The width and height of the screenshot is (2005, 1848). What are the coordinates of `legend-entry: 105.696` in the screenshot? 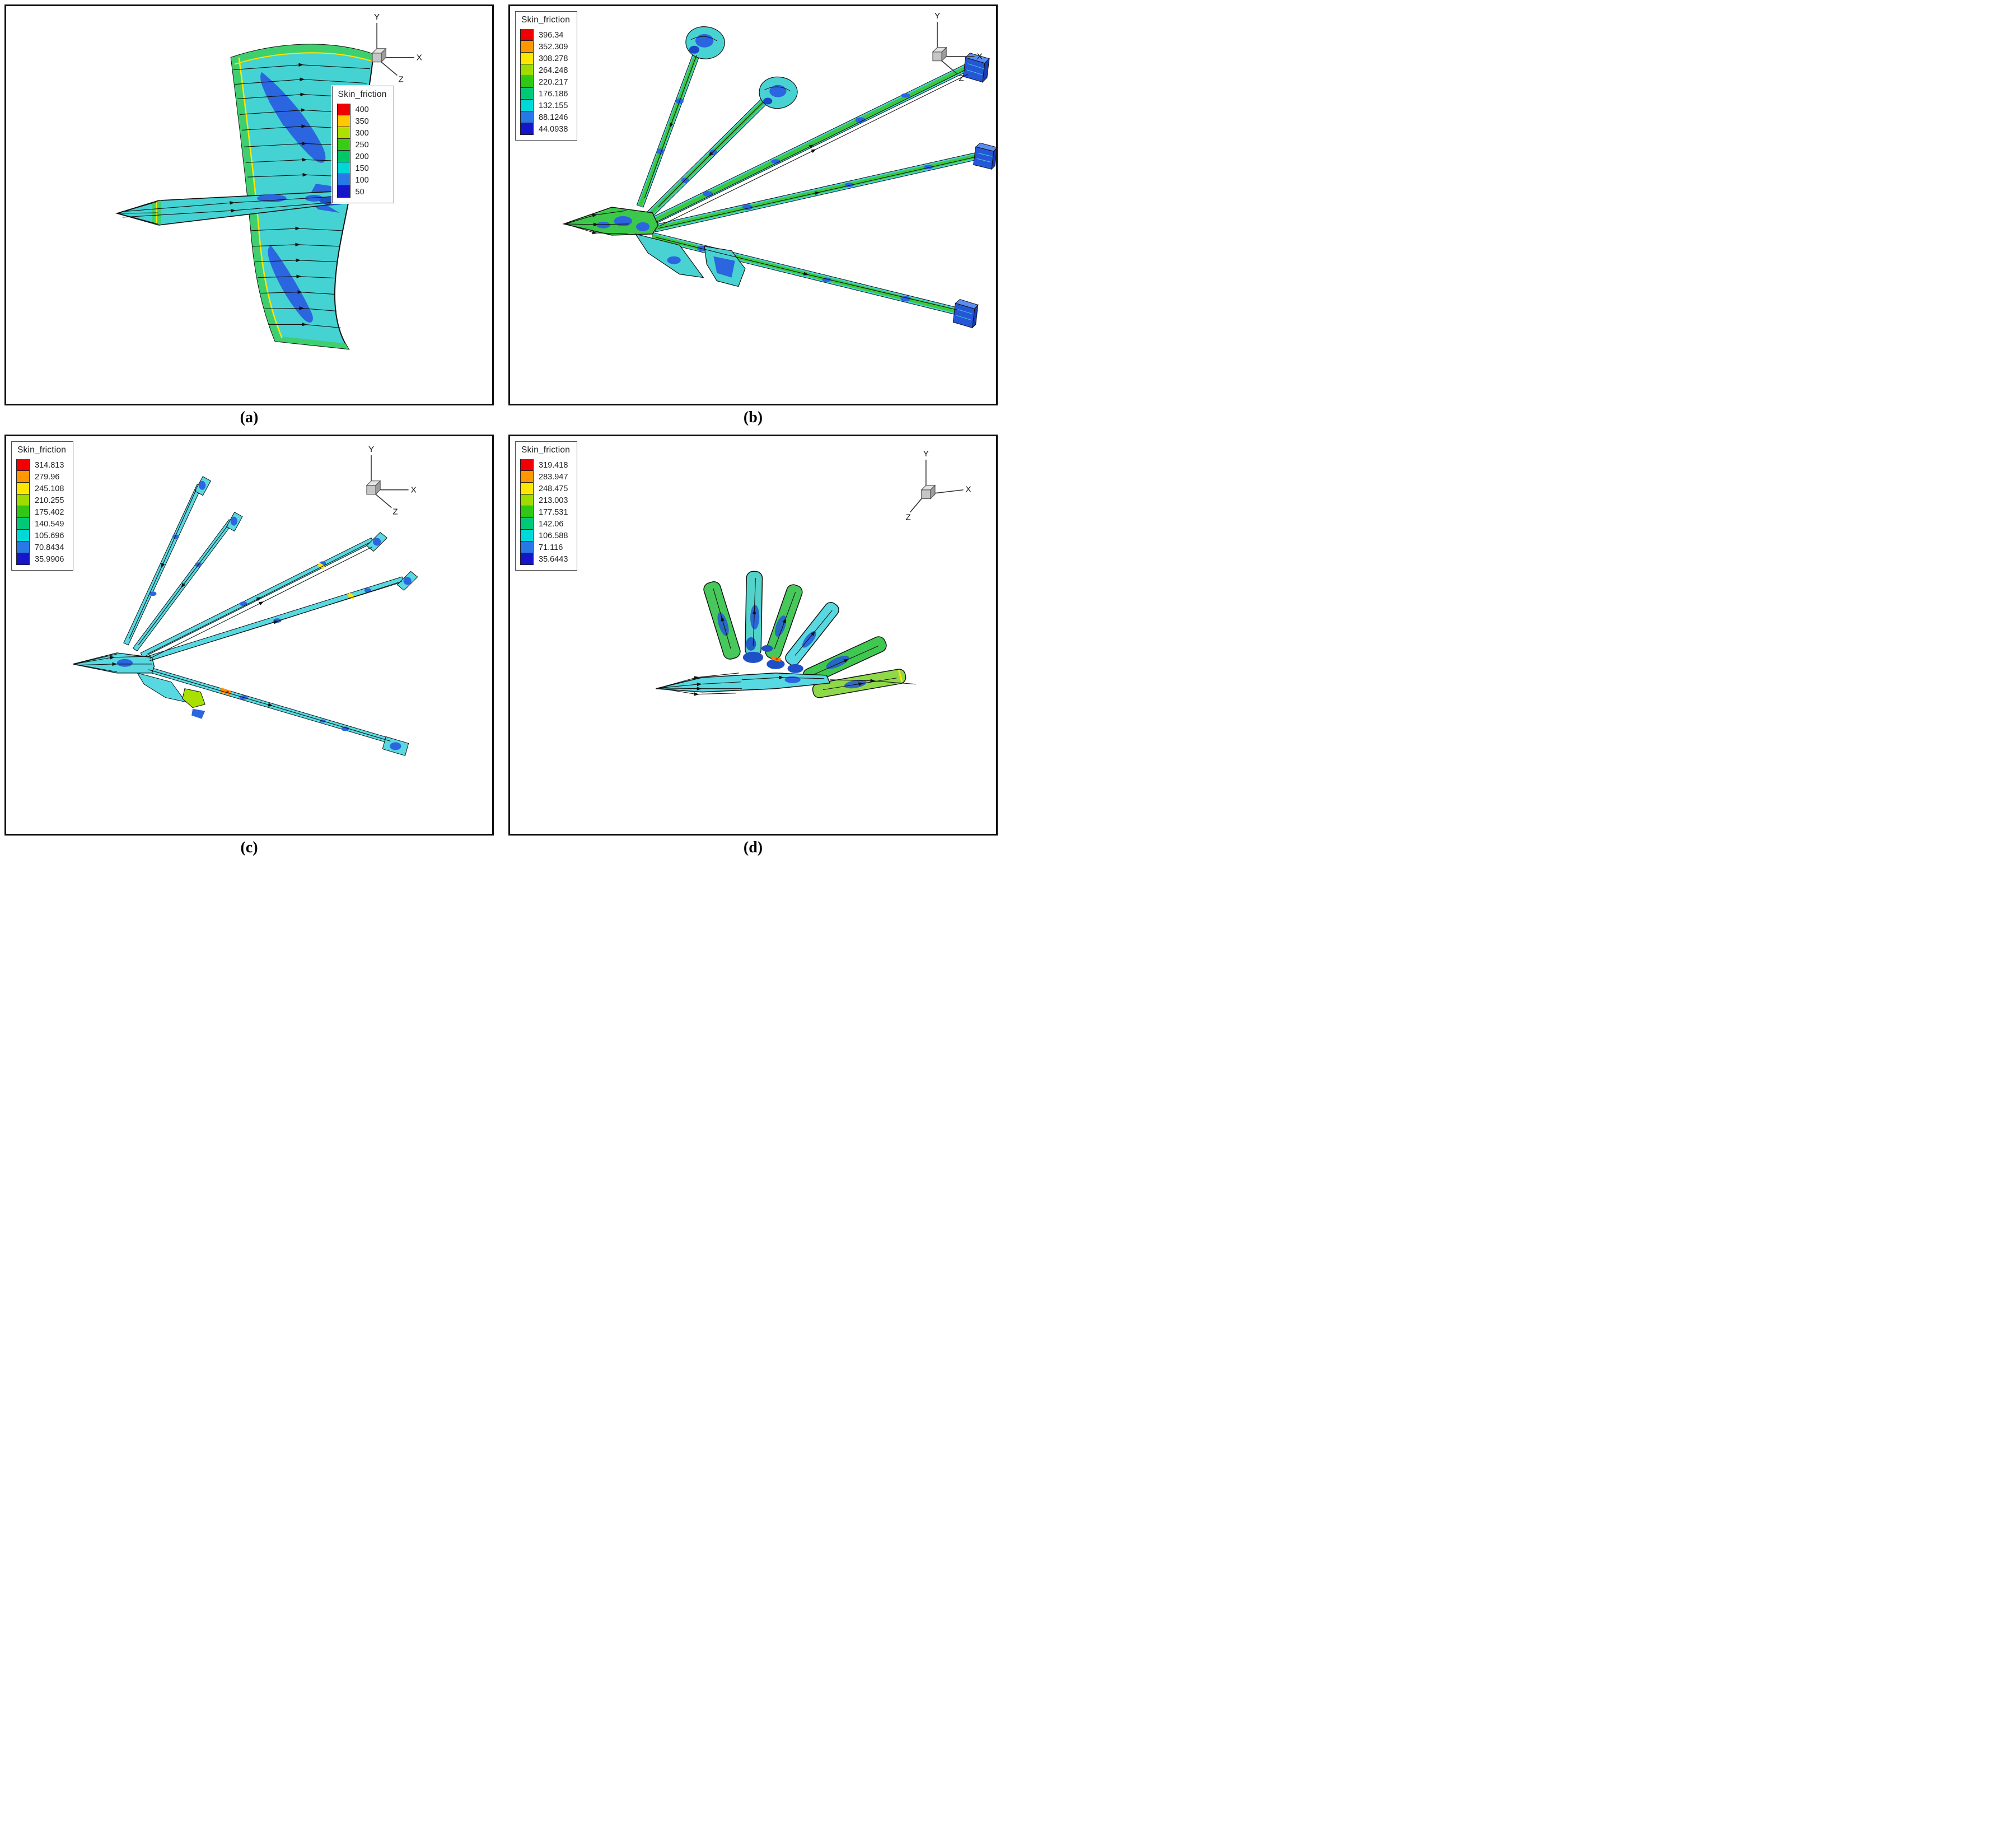 It's located at (41, 536).